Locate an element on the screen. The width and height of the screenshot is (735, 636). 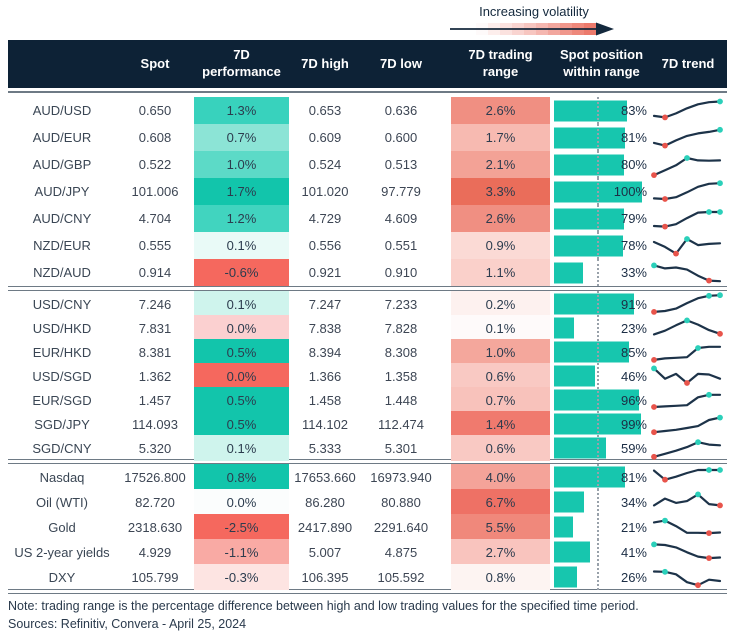
spot-value: 82.720 is located at coordinates (155, 502).